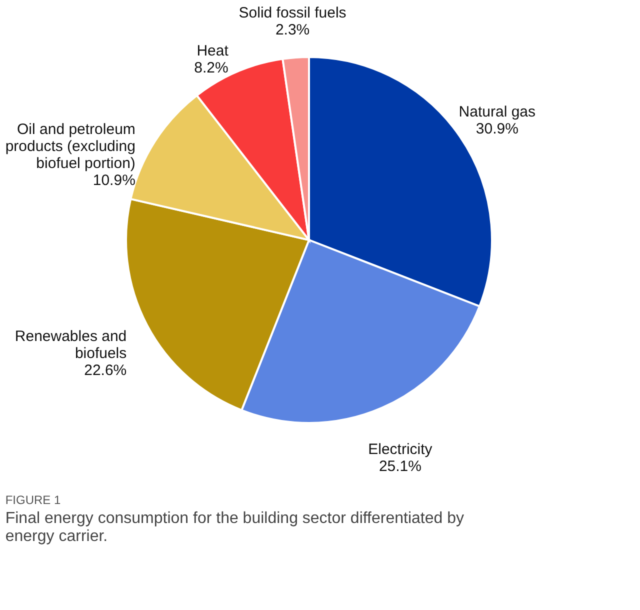  I want to click on data-label: 25.1%, so click(400, 466).